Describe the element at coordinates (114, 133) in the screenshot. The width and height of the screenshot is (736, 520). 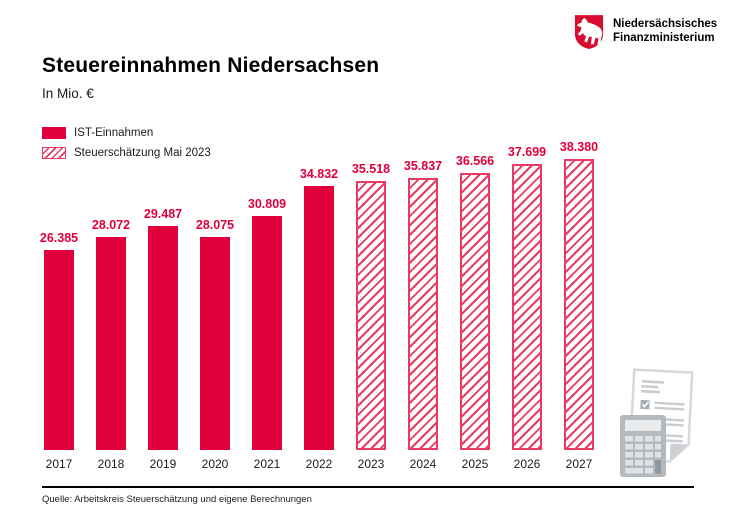
I see `legend-label-ist: IST-Einnahmen` at that location.